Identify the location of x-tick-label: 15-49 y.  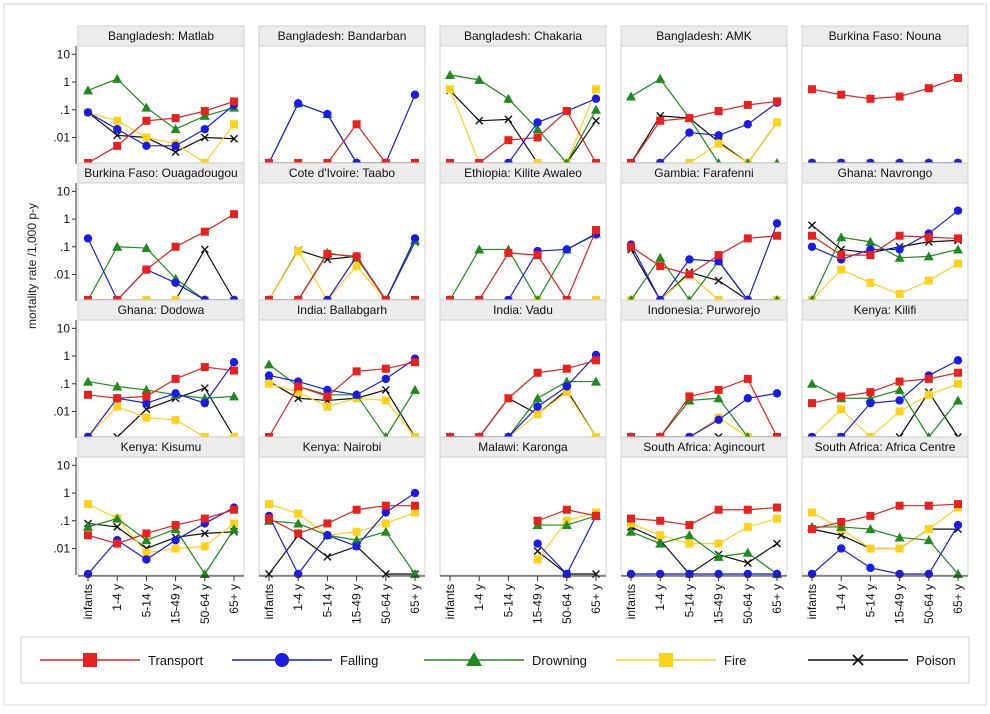
(176, 604).